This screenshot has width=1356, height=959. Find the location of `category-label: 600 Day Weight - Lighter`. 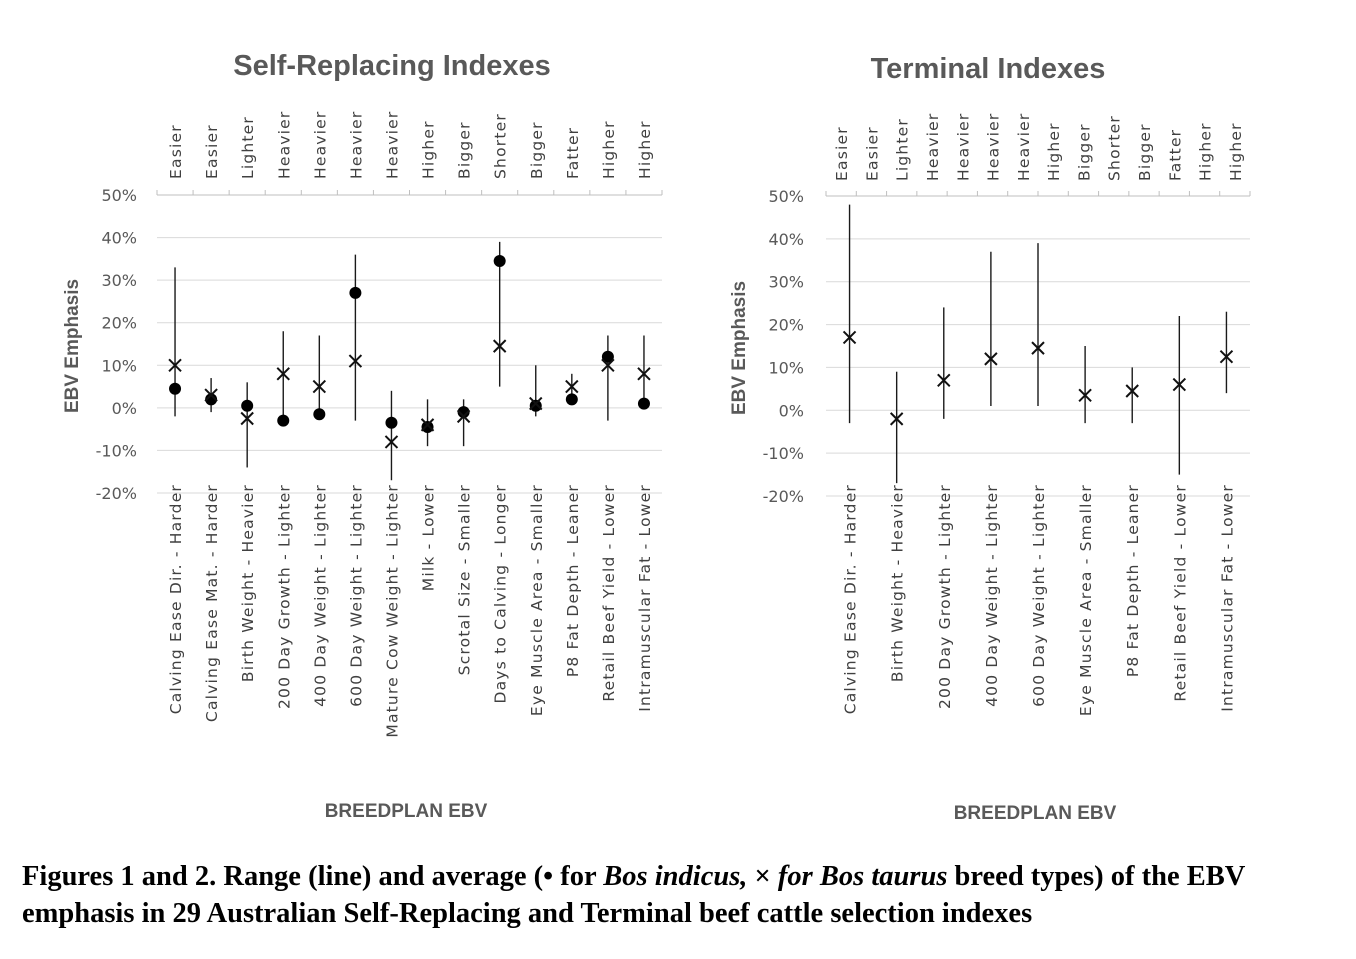

category-label: 600 Day Weight - Lighter is located at coordinates (356, 595).